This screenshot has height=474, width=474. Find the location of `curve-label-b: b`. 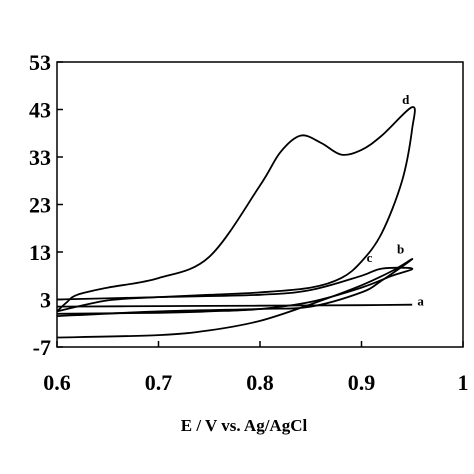

curve-label-b: b is located at coordinates (400, 248).